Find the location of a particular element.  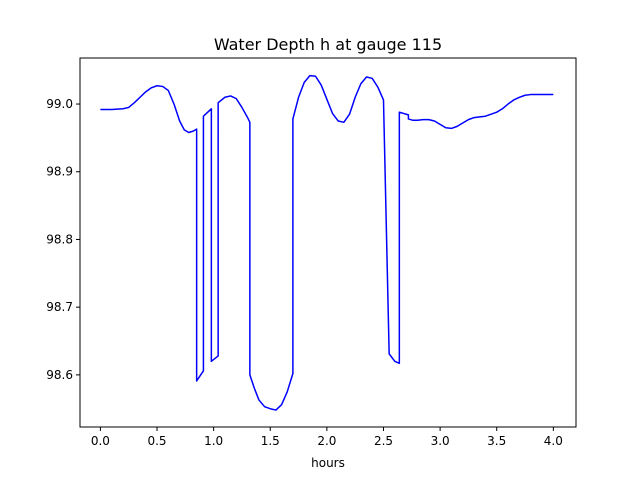

x-tick-label: 3.0 is located at coordinates (440, 441).